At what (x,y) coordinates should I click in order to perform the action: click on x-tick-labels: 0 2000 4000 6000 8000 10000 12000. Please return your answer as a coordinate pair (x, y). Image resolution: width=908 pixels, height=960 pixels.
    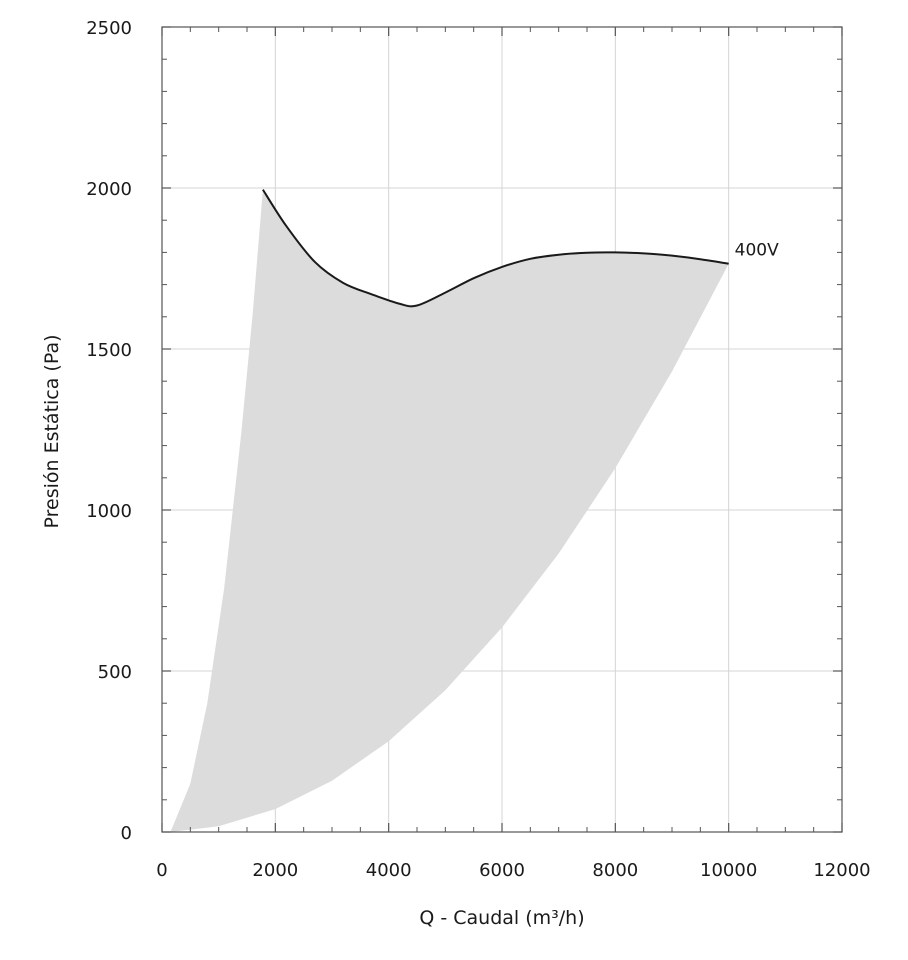
    Looking at the image, I should click on (513, 870).